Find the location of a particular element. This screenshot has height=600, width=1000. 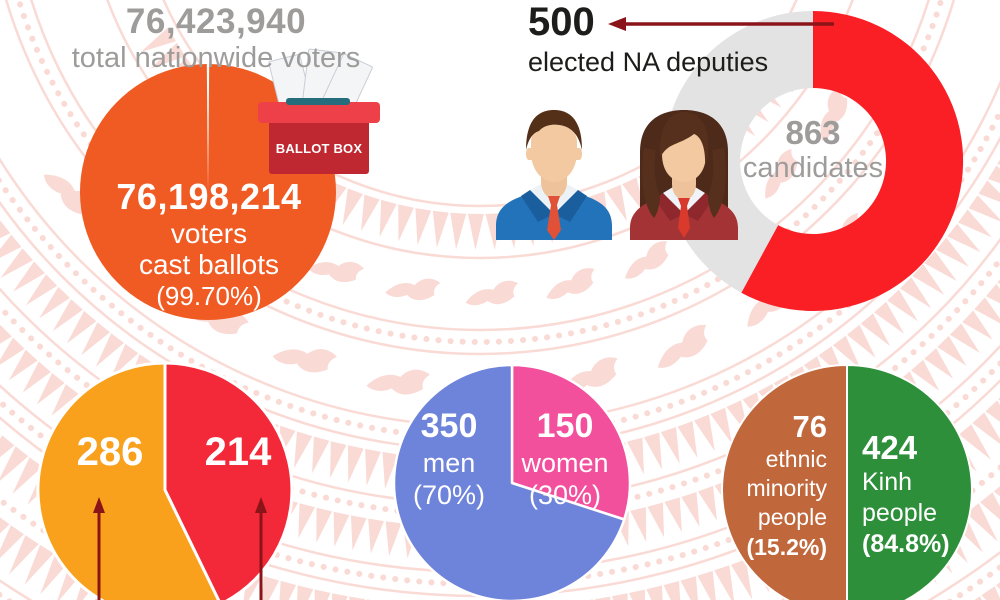

ballot-box-body: BALLOT BOX is located at coordinates (319, 148).